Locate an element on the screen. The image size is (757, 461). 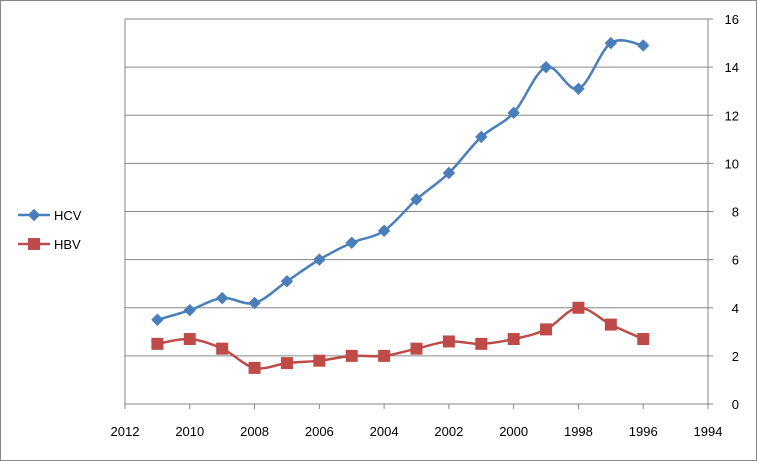
data-point-hcv-1998 is located at coordinates (578, 88).